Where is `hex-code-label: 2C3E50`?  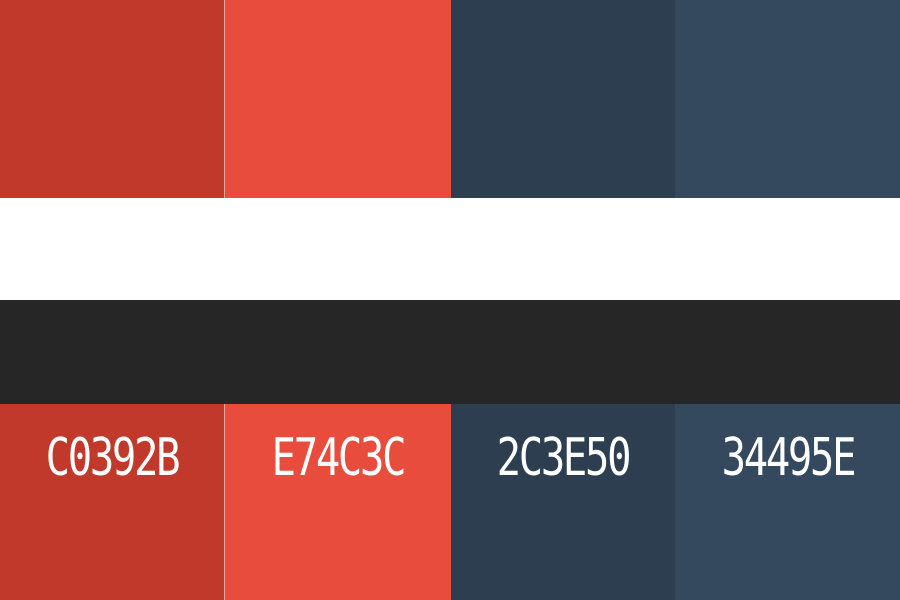
hex-code-label: 2C3E50 is located at coordinates (564, 458).